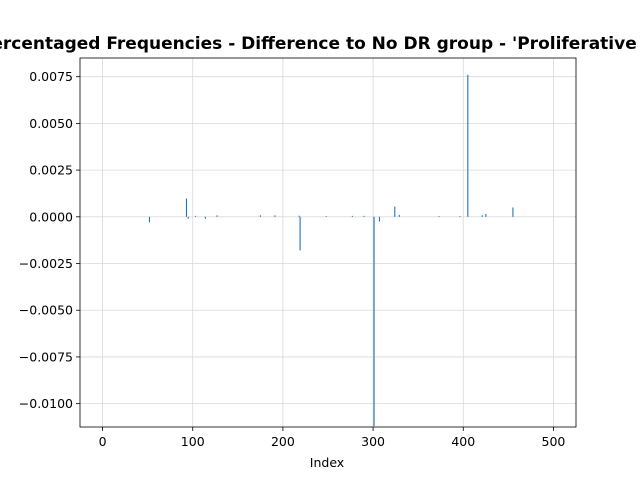 The image size is (640, 480). I want to click on y-tick-label: 0.0075, so click(51, 76).